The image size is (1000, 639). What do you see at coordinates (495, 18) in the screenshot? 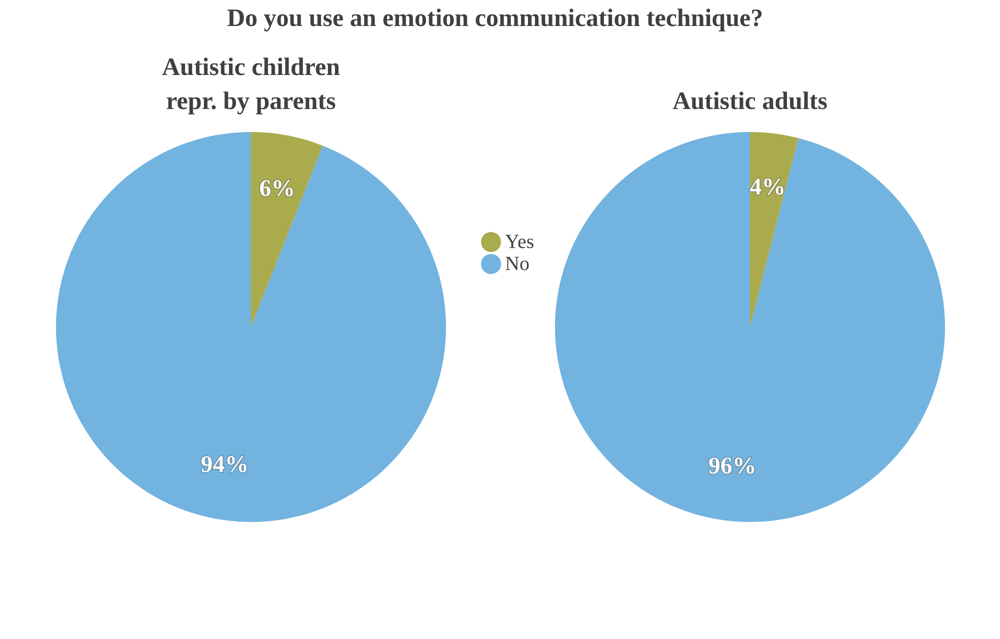
I see `text: Do you use an emotion communication technique?` at bounding box center [495, 18].